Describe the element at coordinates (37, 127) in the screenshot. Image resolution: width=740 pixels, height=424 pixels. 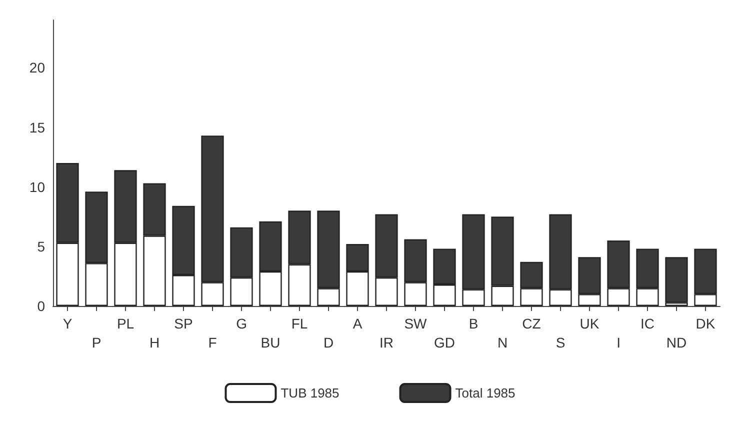
I see `y-tick-label: 15` at that location.